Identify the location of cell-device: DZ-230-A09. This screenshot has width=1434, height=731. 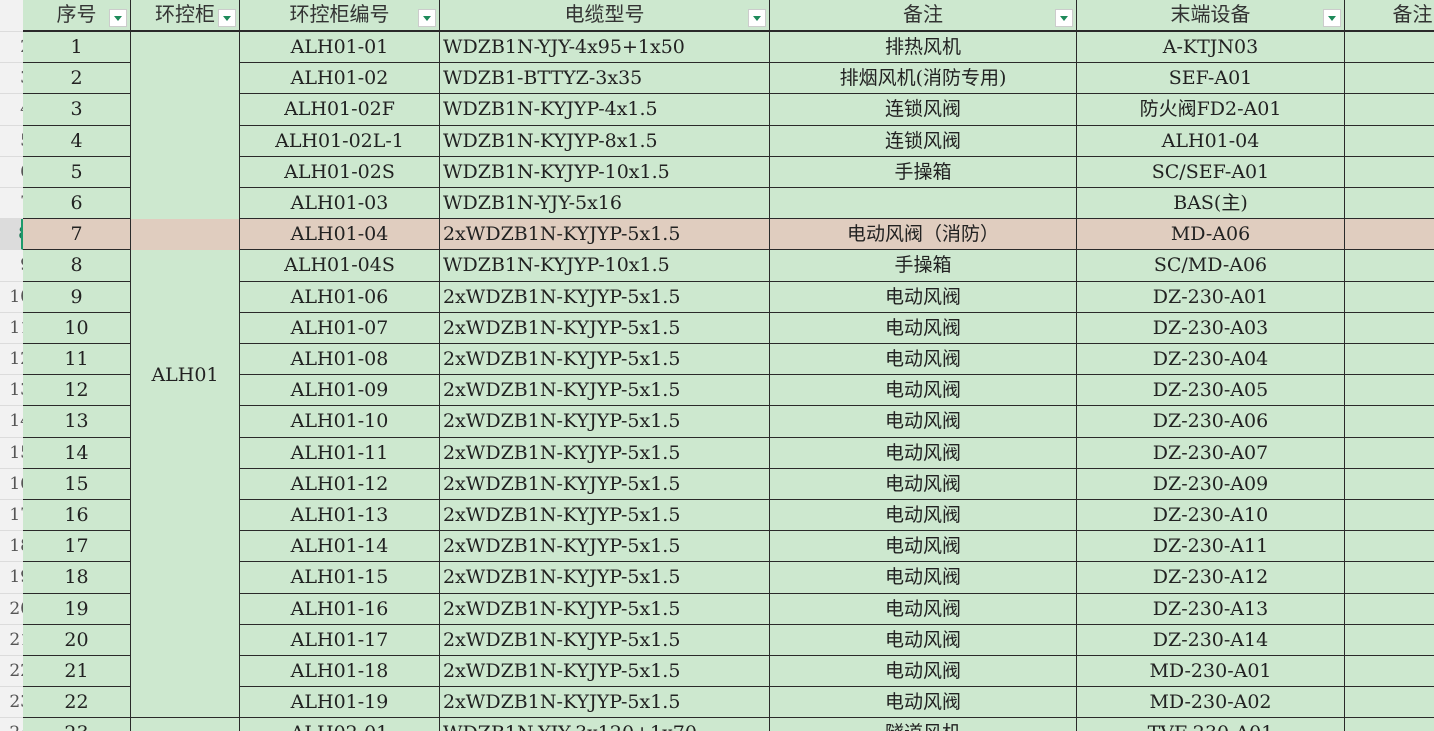
(1211, 484).